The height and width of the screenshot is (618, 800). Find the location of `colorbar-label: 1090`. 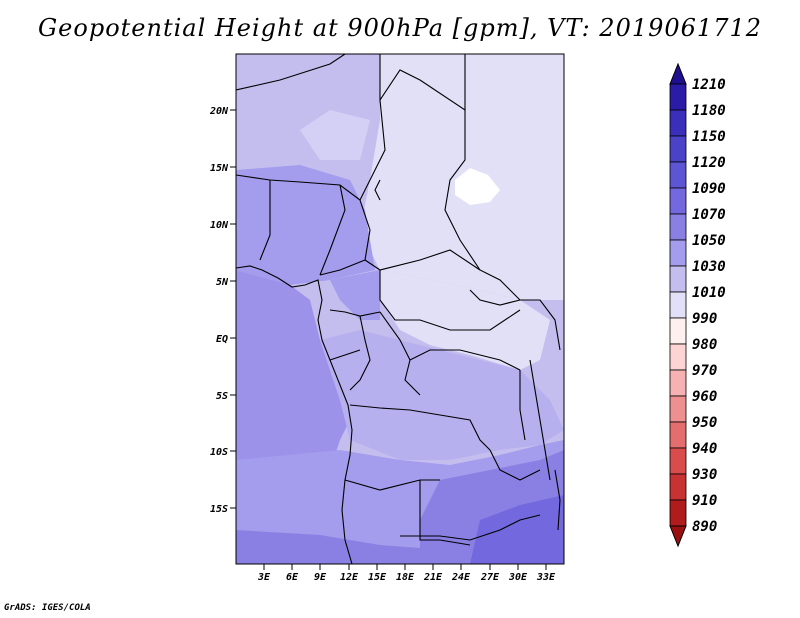

colorbar-label: 1090 is located at coordinates (709, 189).